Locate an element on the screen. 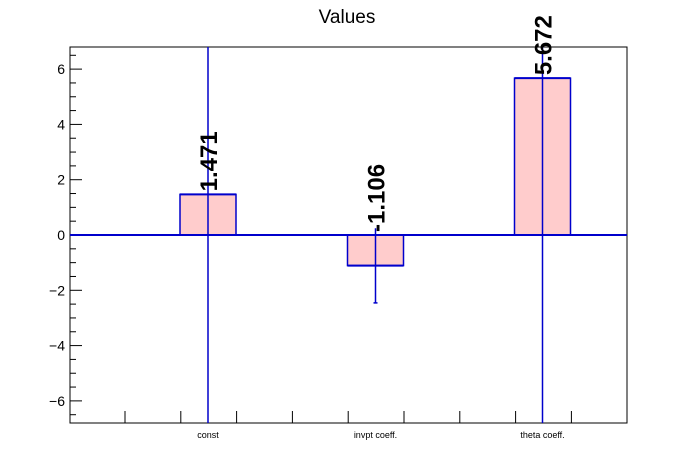 The width and height of the screenshot is (696, 472). x-category-label: theta coeff. is located at coordinates (542, 435).